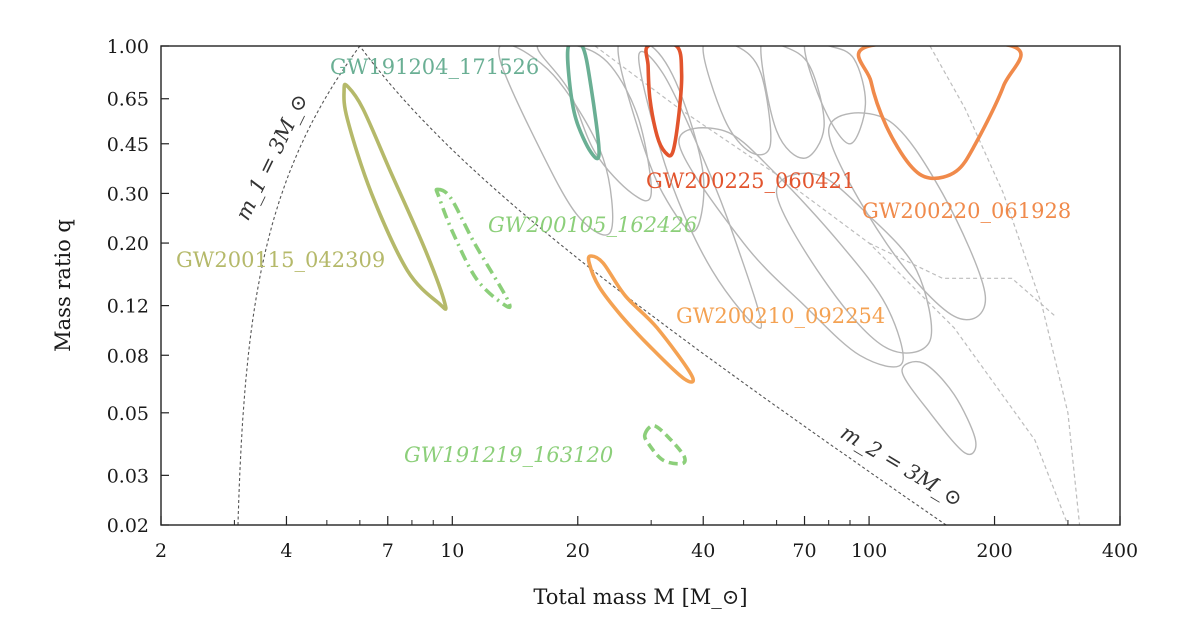  Describe the element at coordinates (452, 551) in the screenshot. I see `x-tick-label: 10` at that location.